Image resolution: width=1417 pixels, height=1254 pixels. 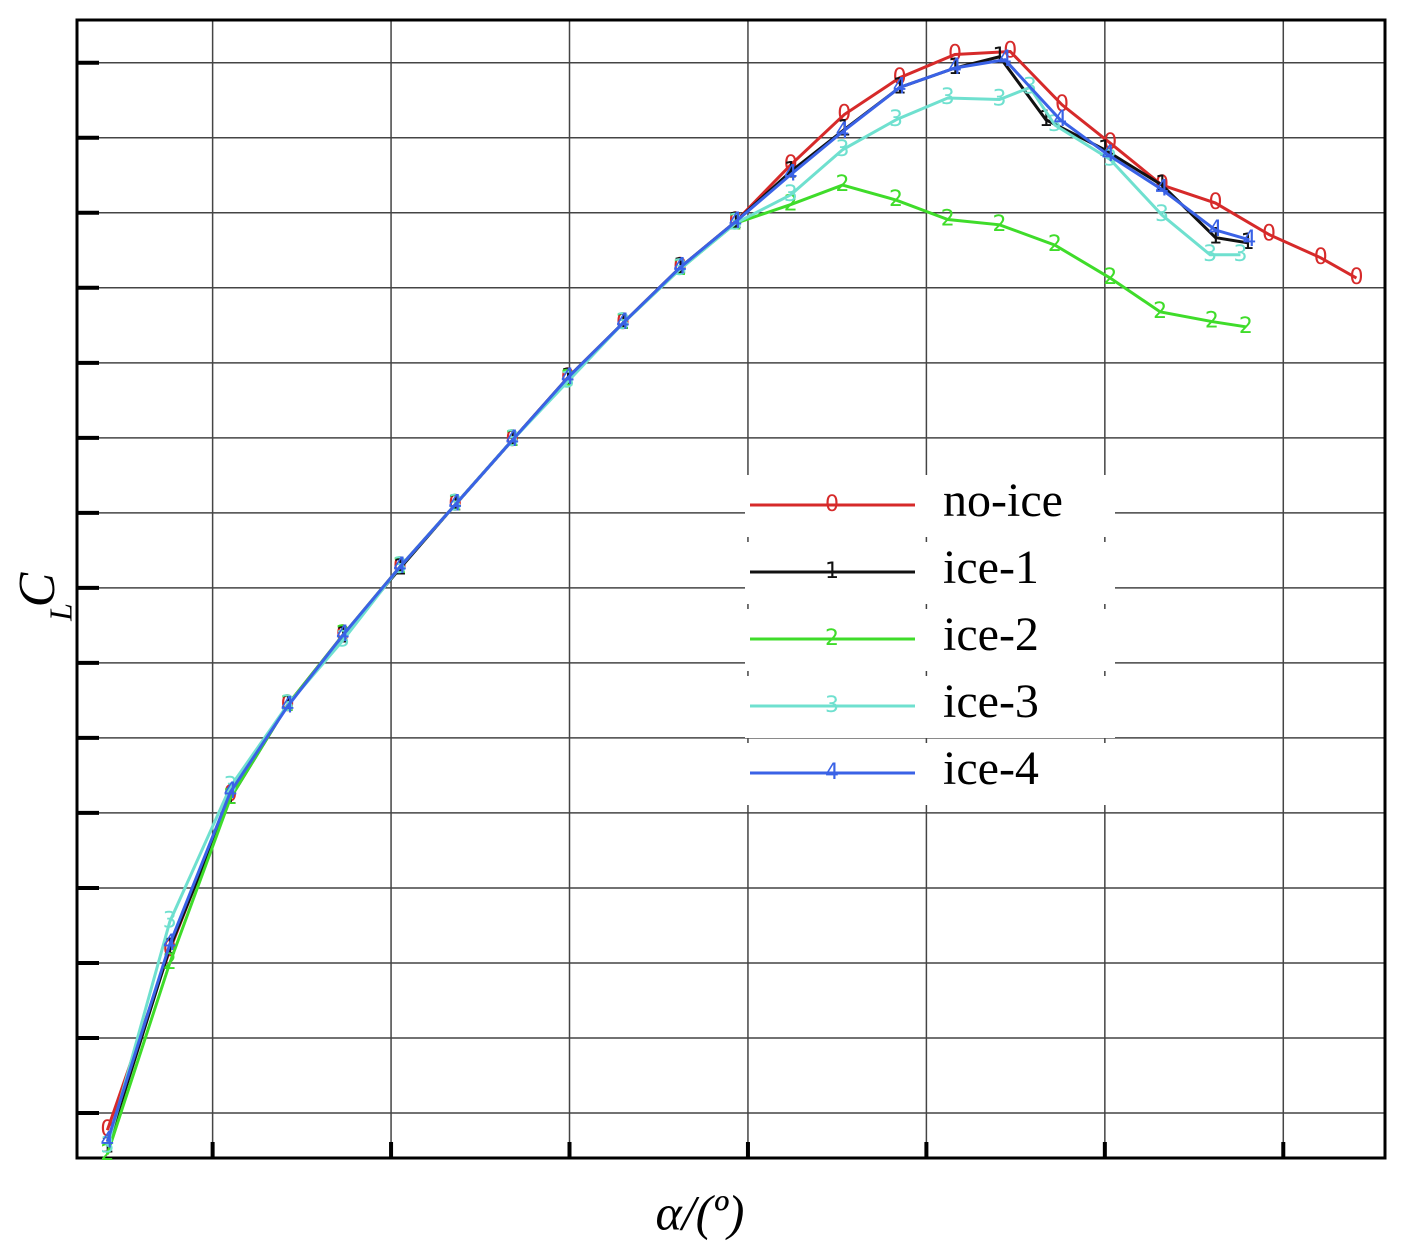 What do you see at coordinates (991, 768) in the screenshot?
I see `legend-label: ice-4` at bounding box center [991, 768].